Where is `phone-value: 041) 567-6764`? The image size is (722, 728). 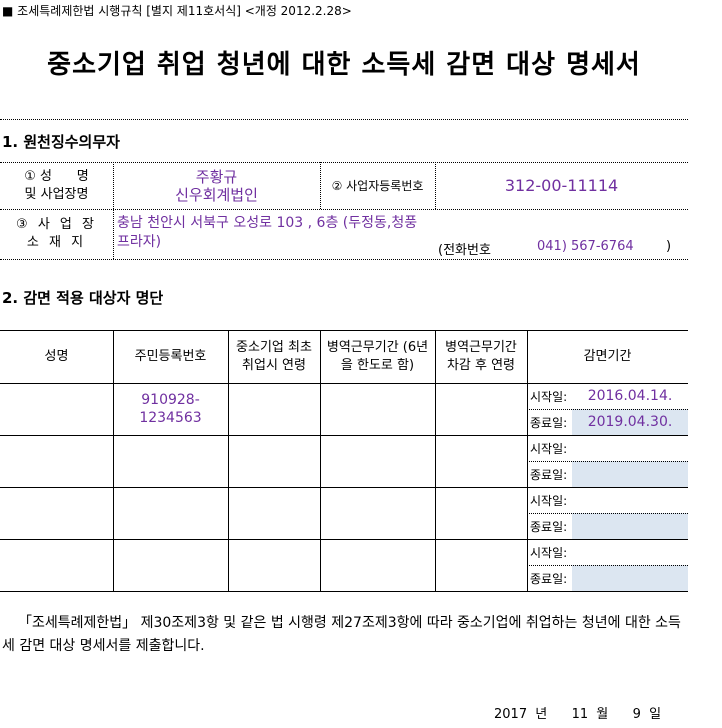 phone-value: 041) 567-6764 is located at coordinates (585, 246).